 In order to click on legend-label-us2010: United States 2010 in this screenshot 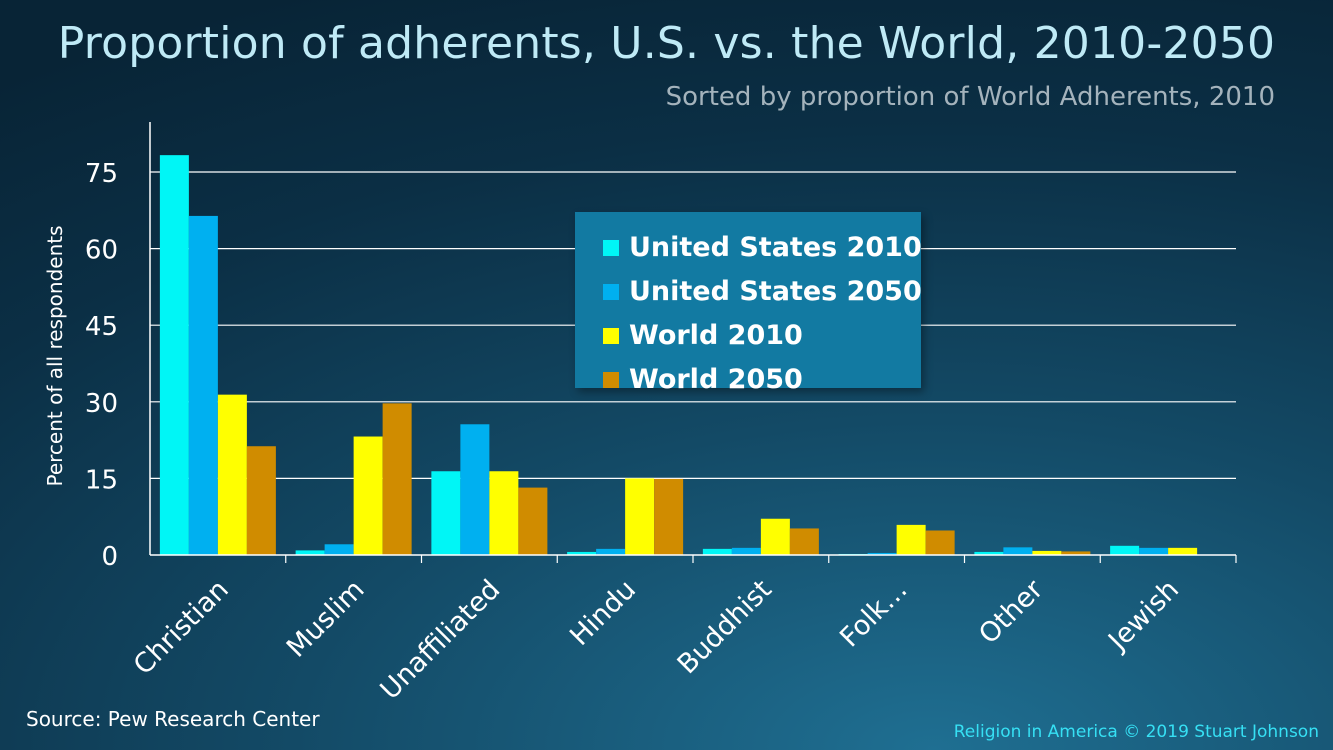, I will do `click(775, 247)`.